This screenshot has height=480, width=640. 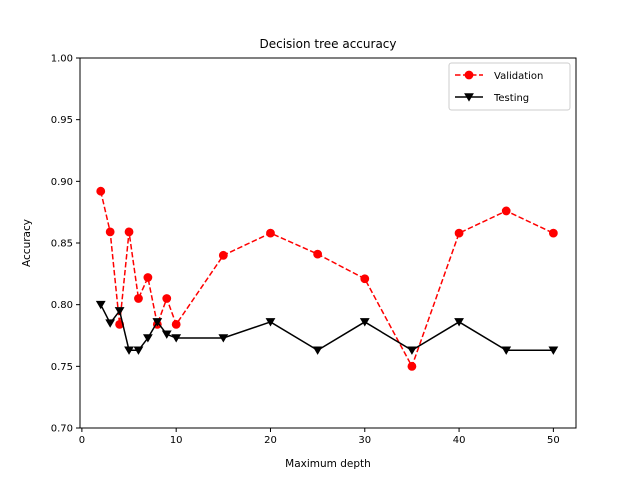 I want to click on legend: Validation Testing, so click(x=509, y=86).